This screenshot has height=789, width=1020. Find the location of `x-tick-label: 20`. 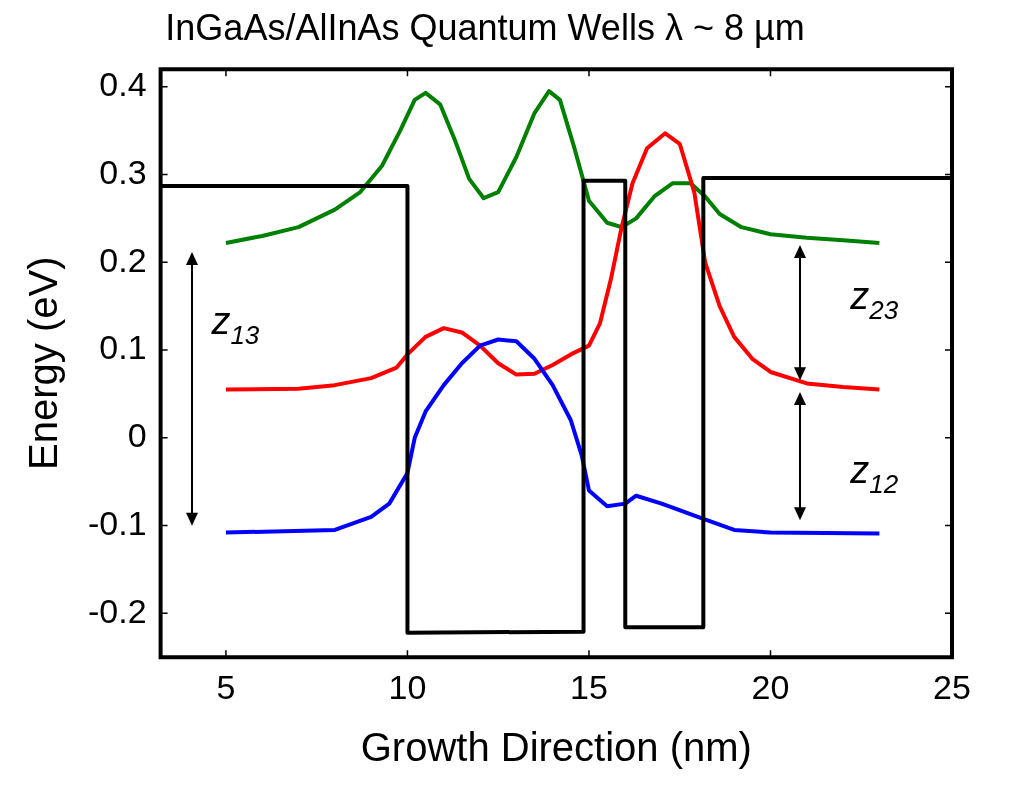

x-tick-label: 20 is located at coordinates (770, 686).